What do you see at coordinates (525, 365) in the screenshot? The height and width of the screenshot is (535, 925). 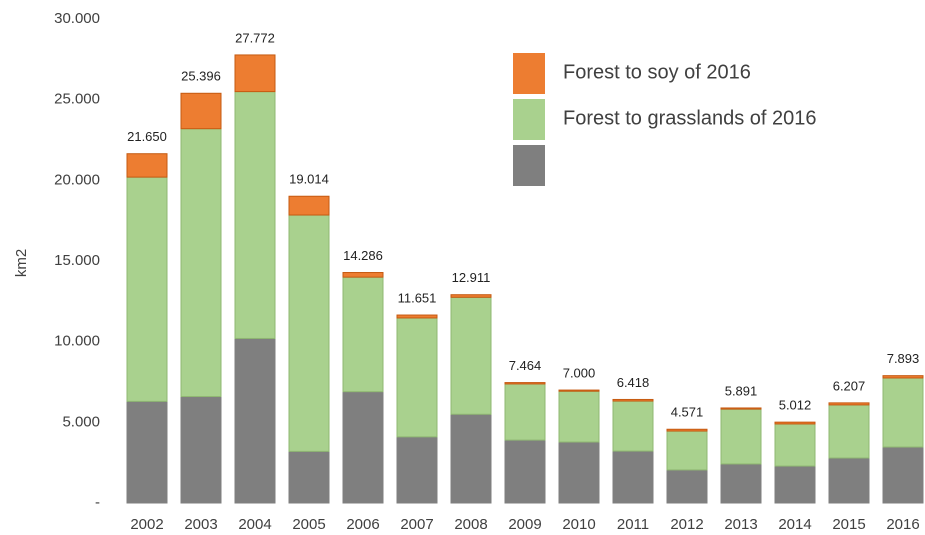 I see `total-label: 7.464` at bounding box center [525, 365].